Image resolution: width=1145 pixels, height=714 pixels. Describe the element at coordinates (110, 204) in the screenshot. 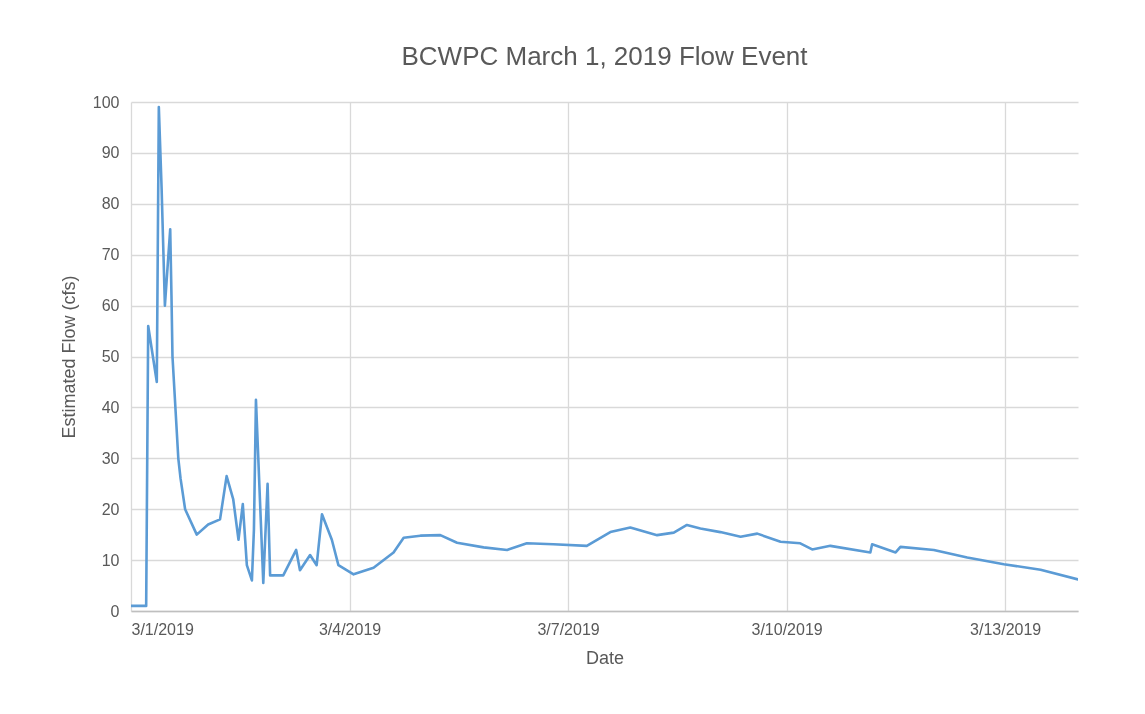

I see `y-tick-label: 80` at that location.